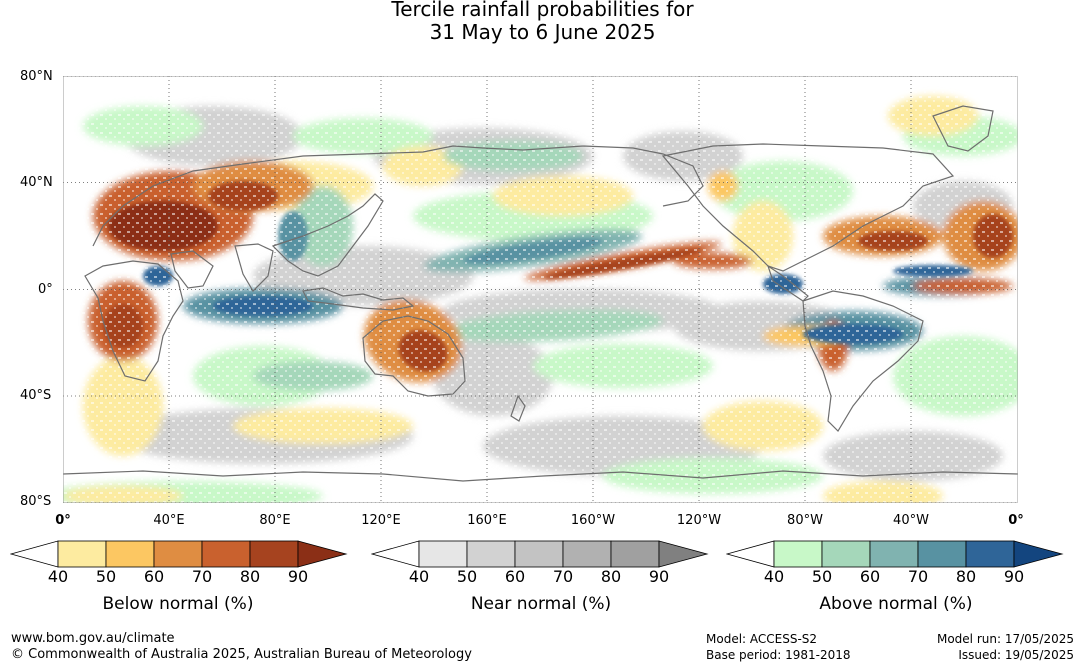 The height and width of the screenshot is (667, 1085). I want to click on lat-label-80n: 80°N, so click(36, 76).